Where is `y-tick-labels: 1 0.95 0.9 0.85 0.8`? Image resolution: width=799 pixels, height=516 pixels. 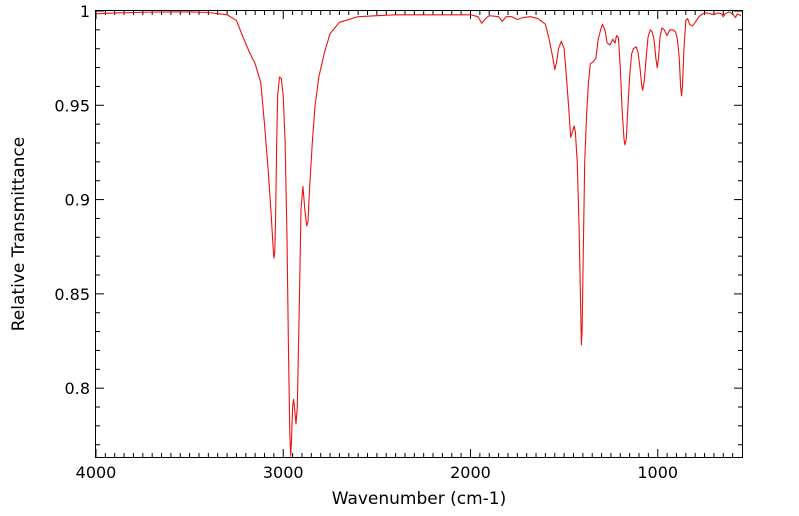 y-tick-labels: 1 0.95 0.9 0.85 0.8 is located at coordinates (72, 200).